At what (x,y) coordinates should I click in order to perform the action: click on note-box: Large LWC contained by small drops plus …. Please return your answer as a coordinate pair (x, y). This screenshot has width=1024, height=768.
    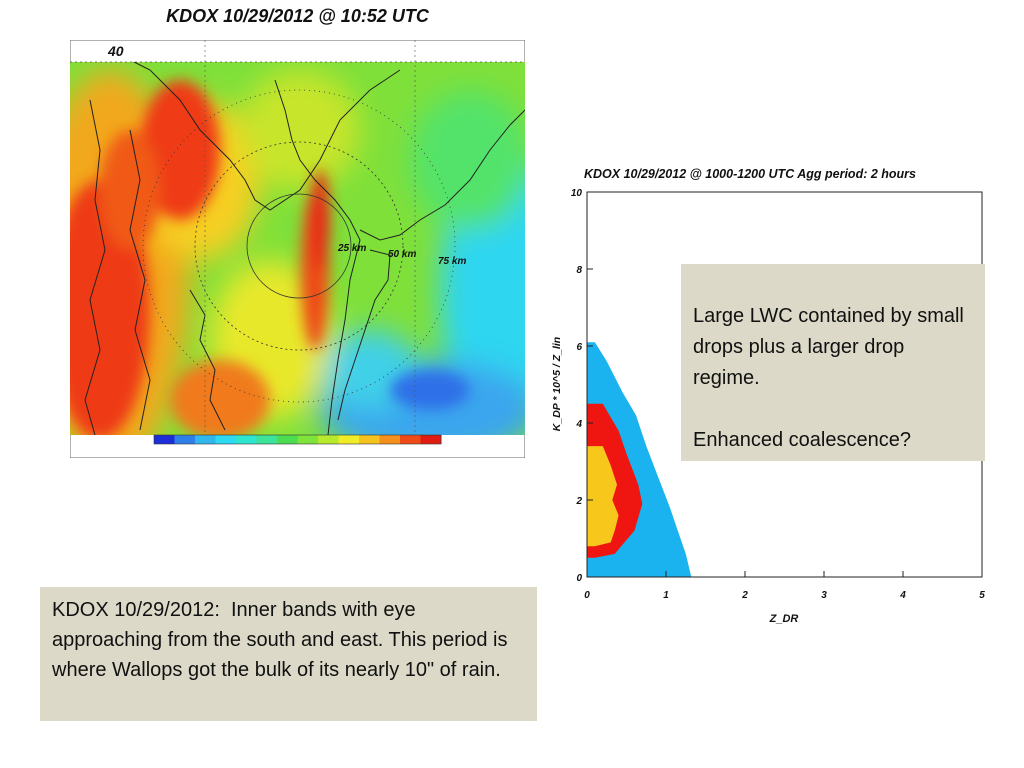
    Looking at the image, I should click on (833, 362).